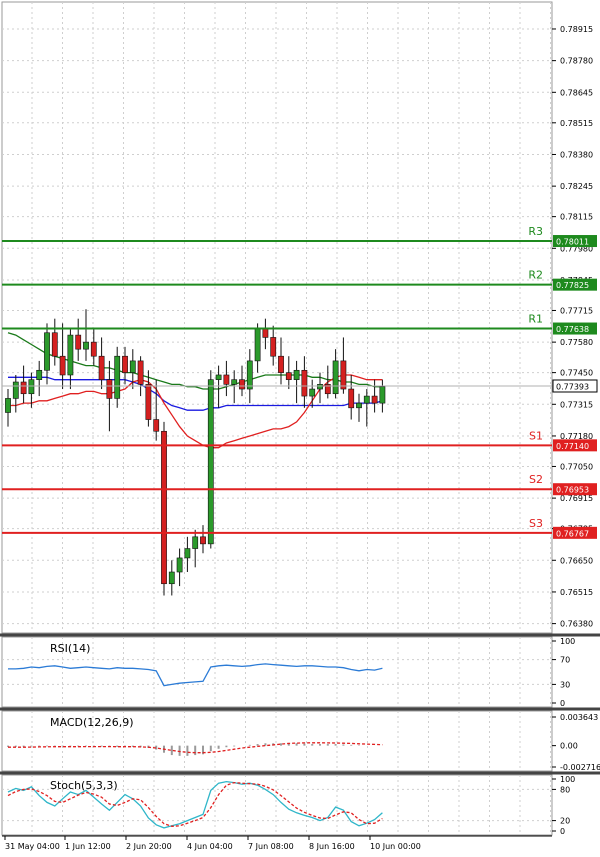 The width and height of the screenshot is (600, 857). What do you see at coordinates (576, 624) in the screenshot?
I see `price-y-tick-label: 0.76380` at bounding box center [576, 624].